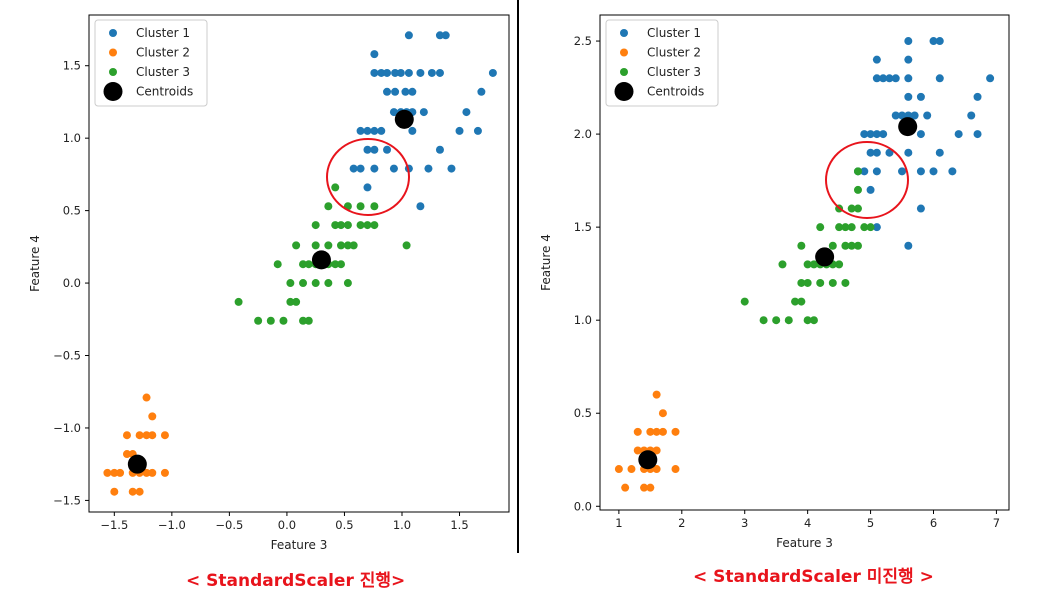 The width and height of the screenshot is (1053, 595). Describe the element at coordinates (546, 262) in the screenshot. I see `y-axis-label: Feature 4` at that location.